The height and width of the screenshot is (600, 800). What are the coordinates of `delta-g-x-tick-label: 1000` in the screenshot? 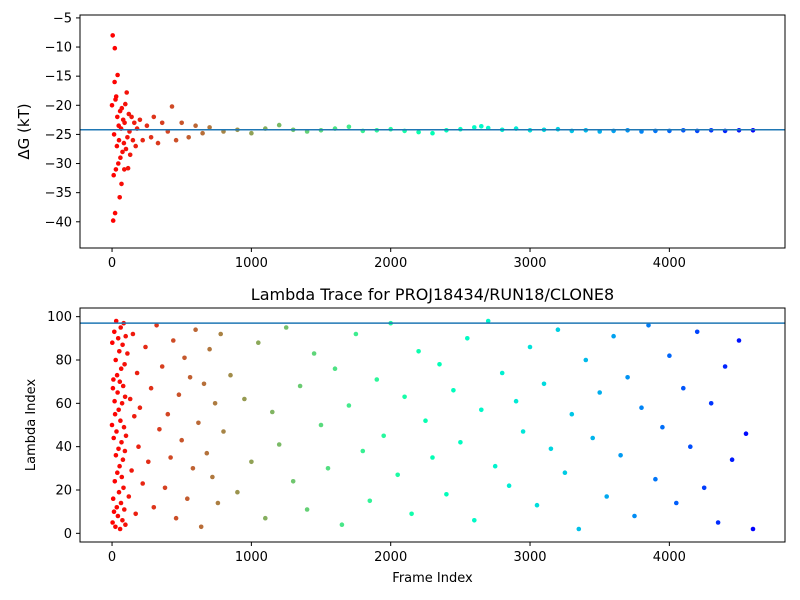 It's located at (251, 263).